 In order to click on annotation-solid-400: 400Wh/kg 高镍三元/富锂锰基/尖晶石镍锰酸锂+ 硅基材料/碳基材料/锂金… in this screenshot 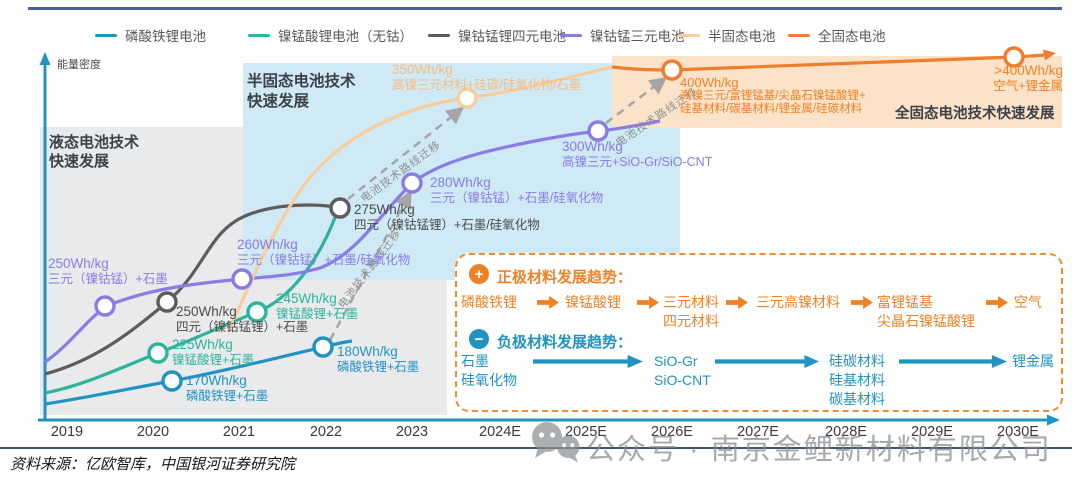, I will do `click(773, 95)`.